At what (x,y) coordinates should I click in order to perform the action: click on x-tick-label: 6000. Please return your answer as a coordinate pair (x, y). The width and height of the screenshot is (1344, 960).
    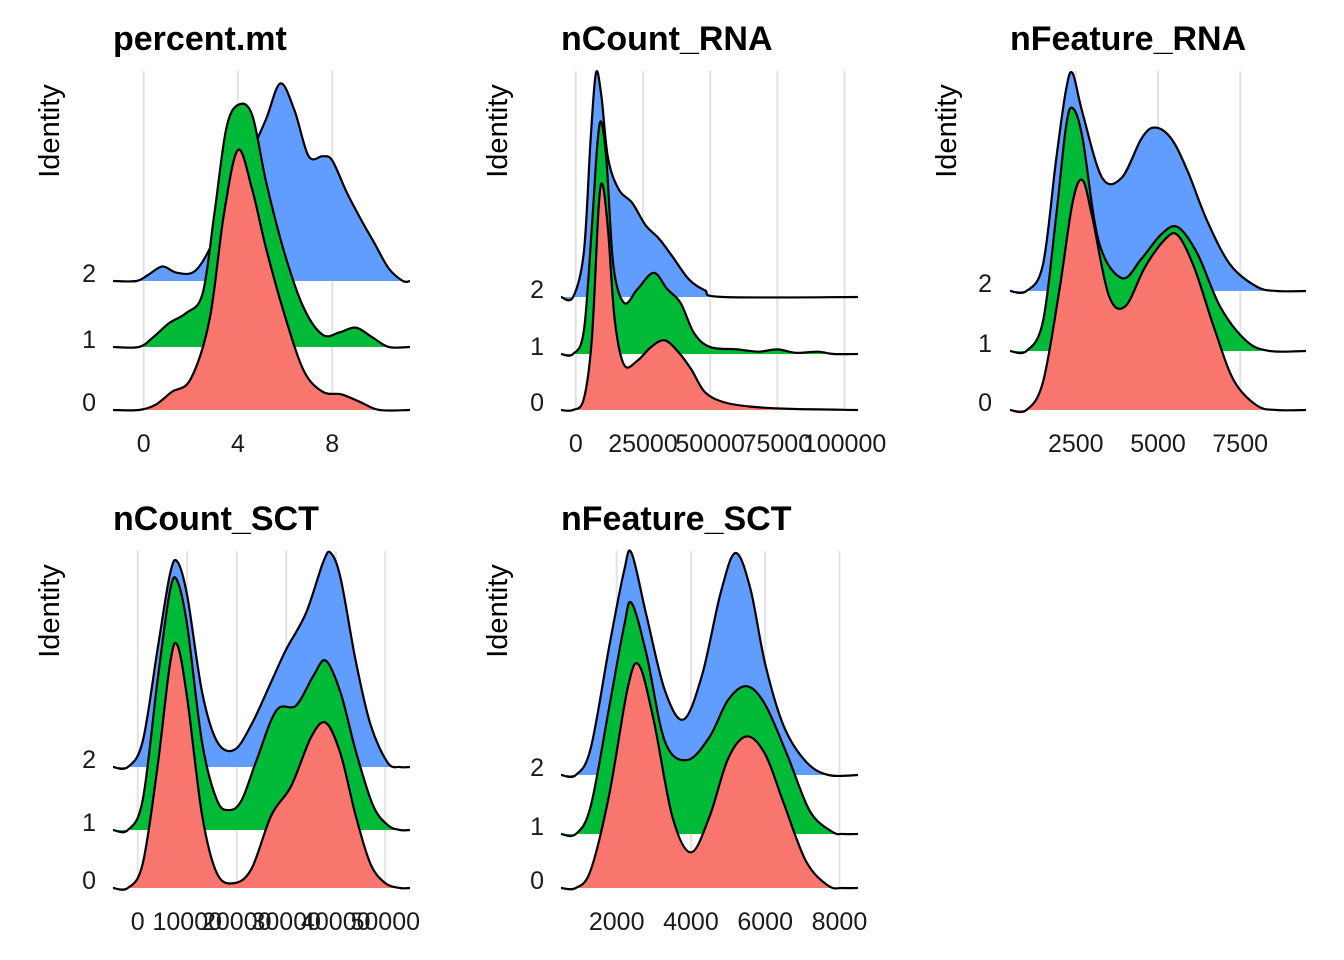
    Looking at the image, I should click on (765, 922).